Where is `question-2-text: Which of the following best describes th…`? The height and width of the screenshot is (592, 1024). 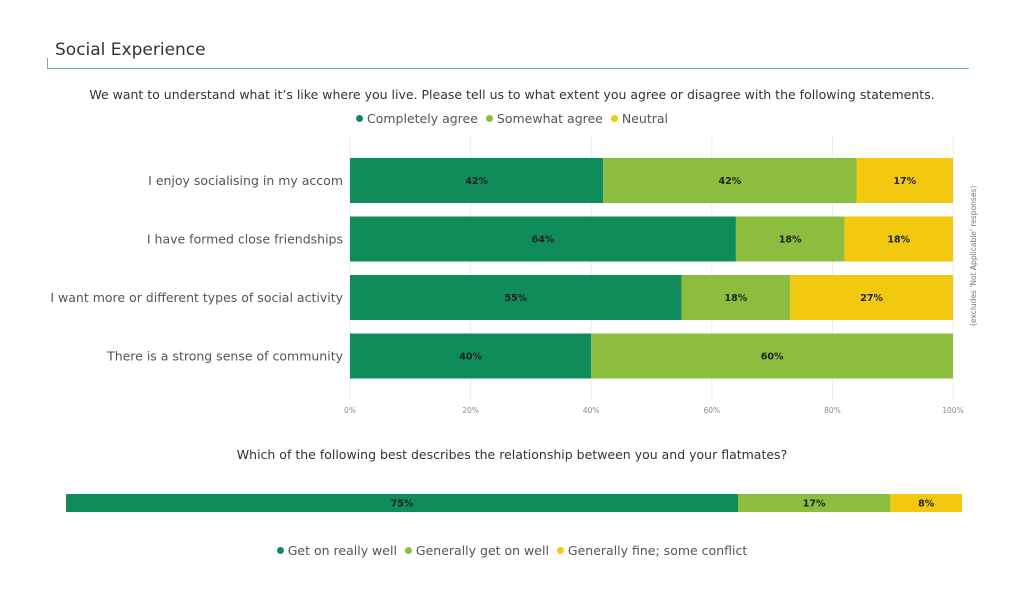 question-2-text: Which of the following best describes th… is located at coordinates (512, 454).